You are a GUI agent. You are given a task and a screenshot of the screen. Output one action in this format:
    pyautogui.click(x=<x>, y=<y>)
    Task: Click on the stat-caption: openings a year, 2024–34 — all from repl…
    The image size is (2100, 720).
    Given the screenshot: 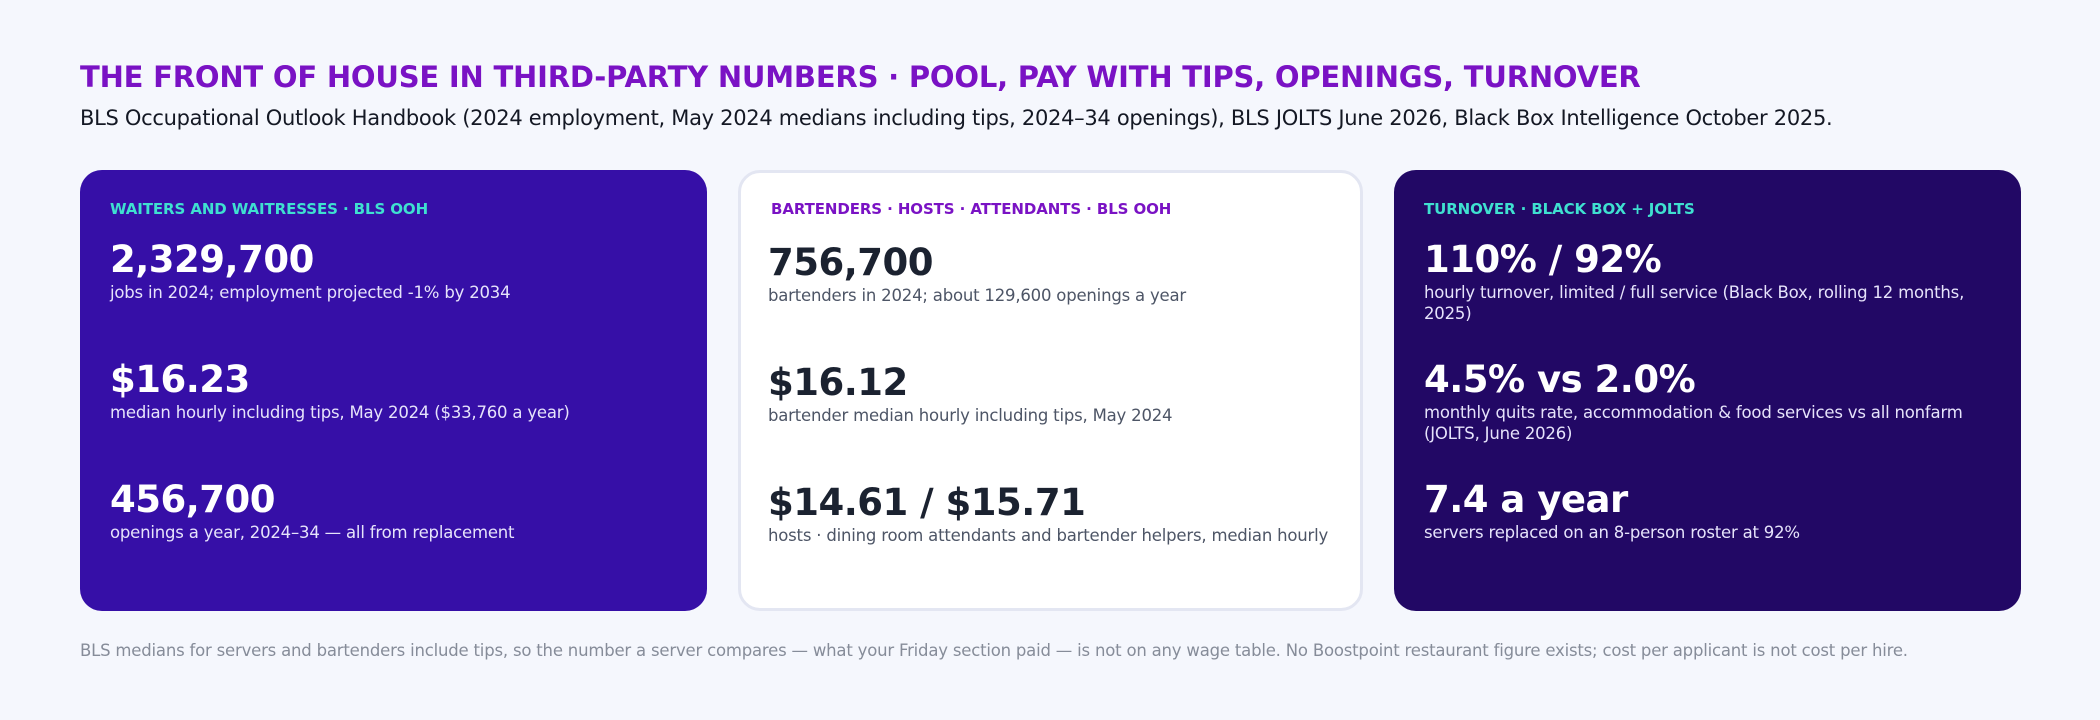 What is the action you would take?
    pyautogui.click(x=312, y=532)
    